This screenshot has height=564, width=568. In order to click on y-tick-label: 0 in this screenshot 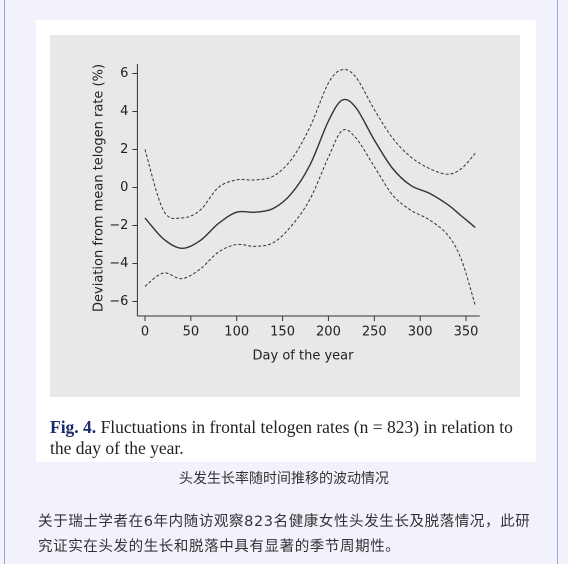, I will do `click(124, 187)`.